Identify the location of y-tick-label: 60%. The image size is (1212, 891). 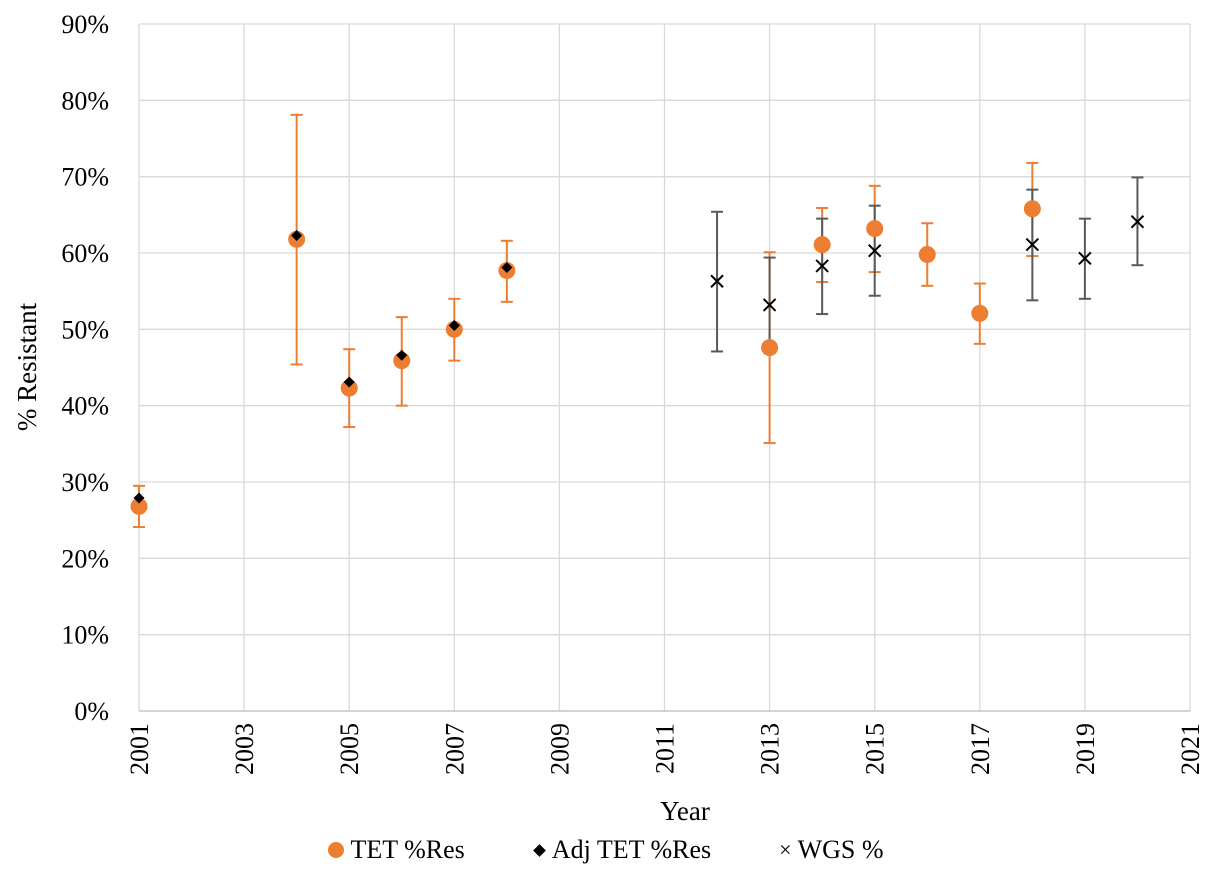
(85, 253).